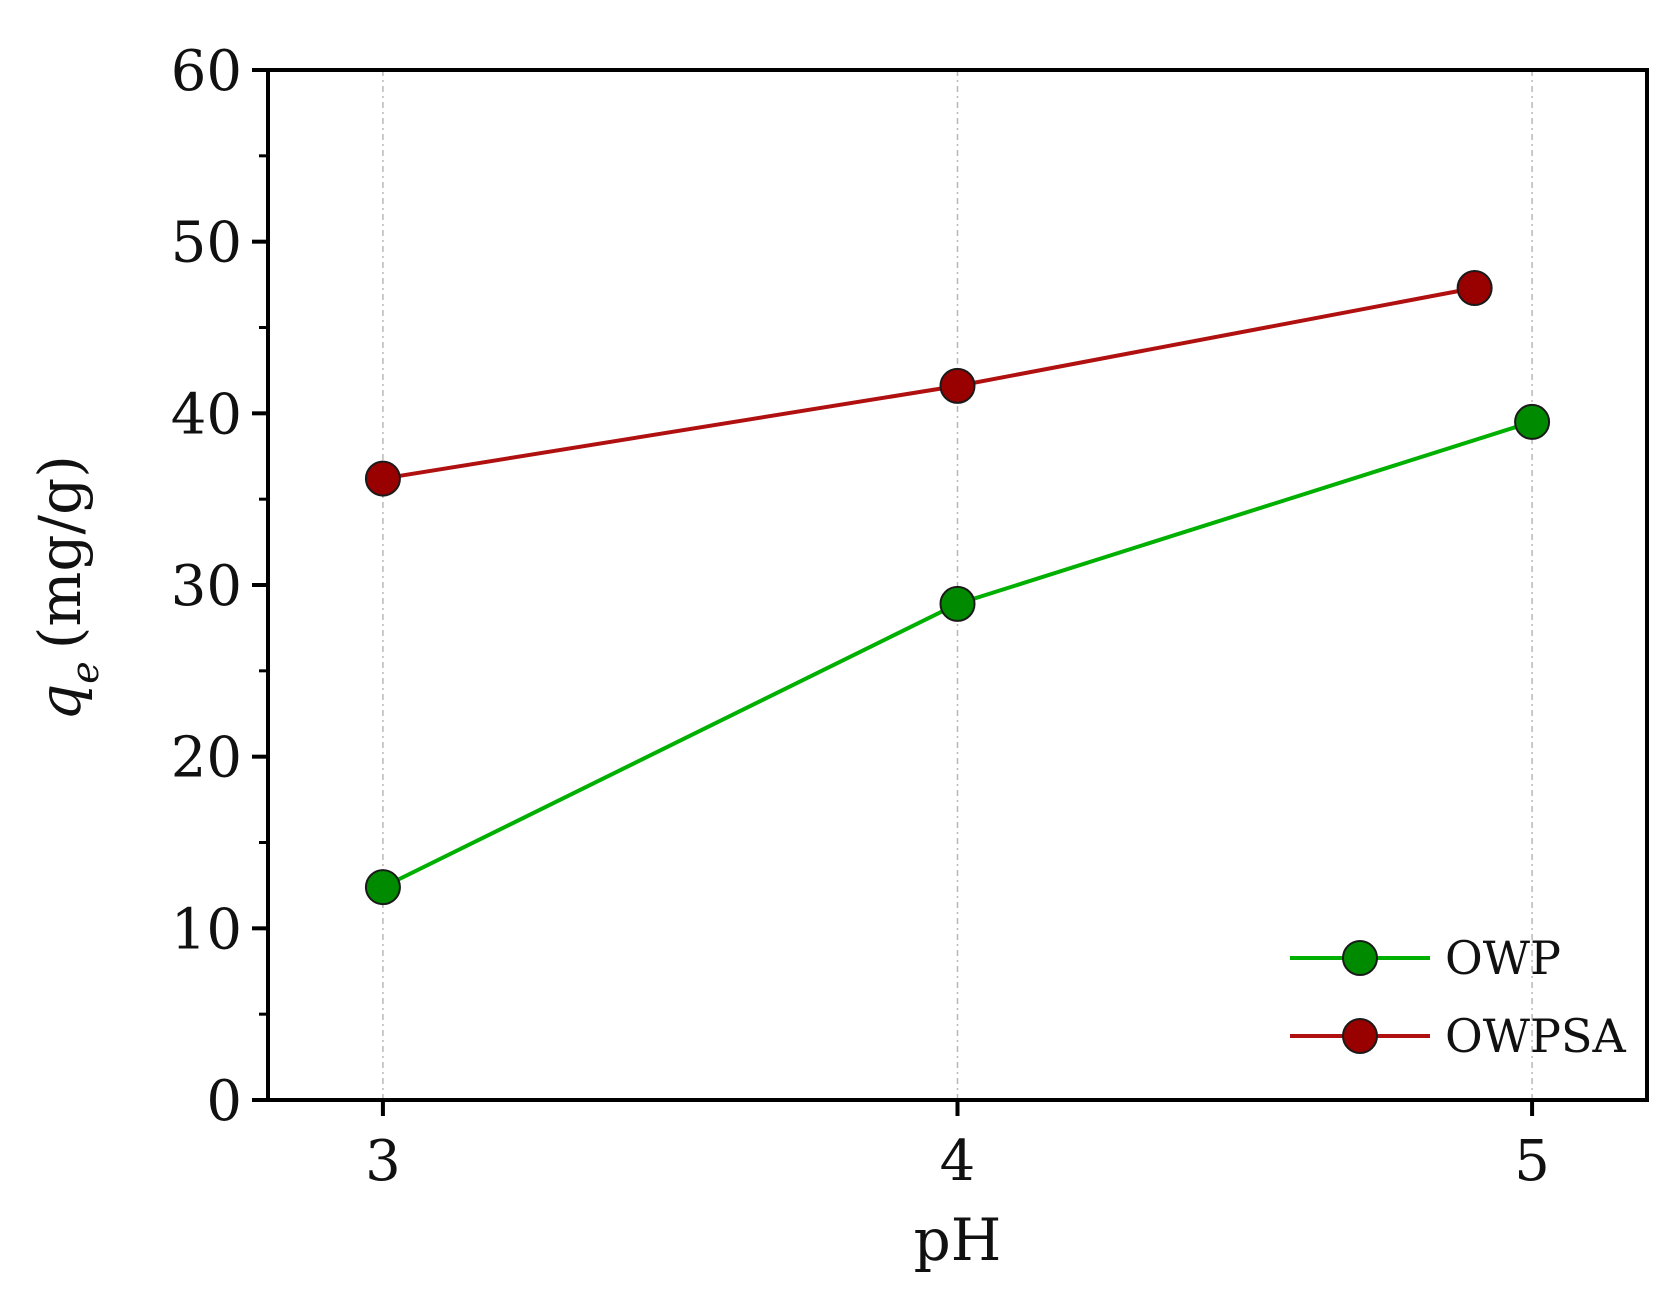 The height and width of the screenshot is (1312, 1675). I want to click on legend-label-owpsa: OWPSA, so click(1535, 1036).